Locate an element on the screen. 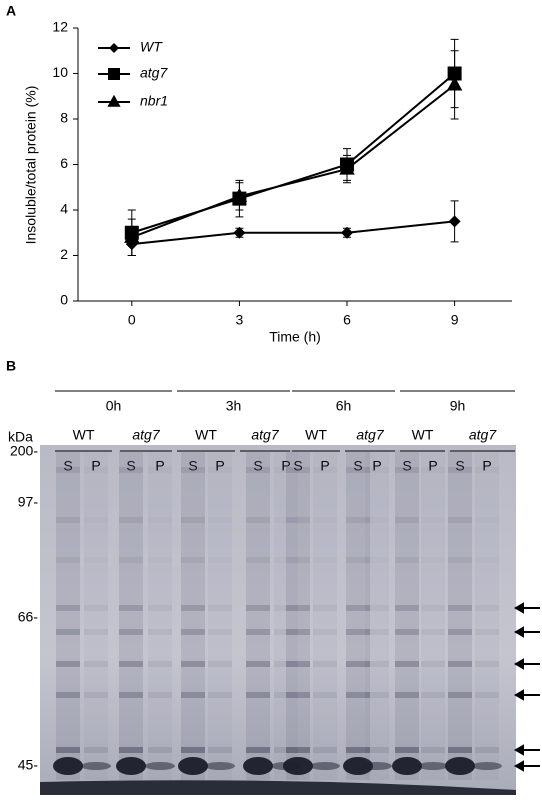 The height and width of the screenshot is (800, 542). x-tick-label: 3 is located at coordinates (240, 320).